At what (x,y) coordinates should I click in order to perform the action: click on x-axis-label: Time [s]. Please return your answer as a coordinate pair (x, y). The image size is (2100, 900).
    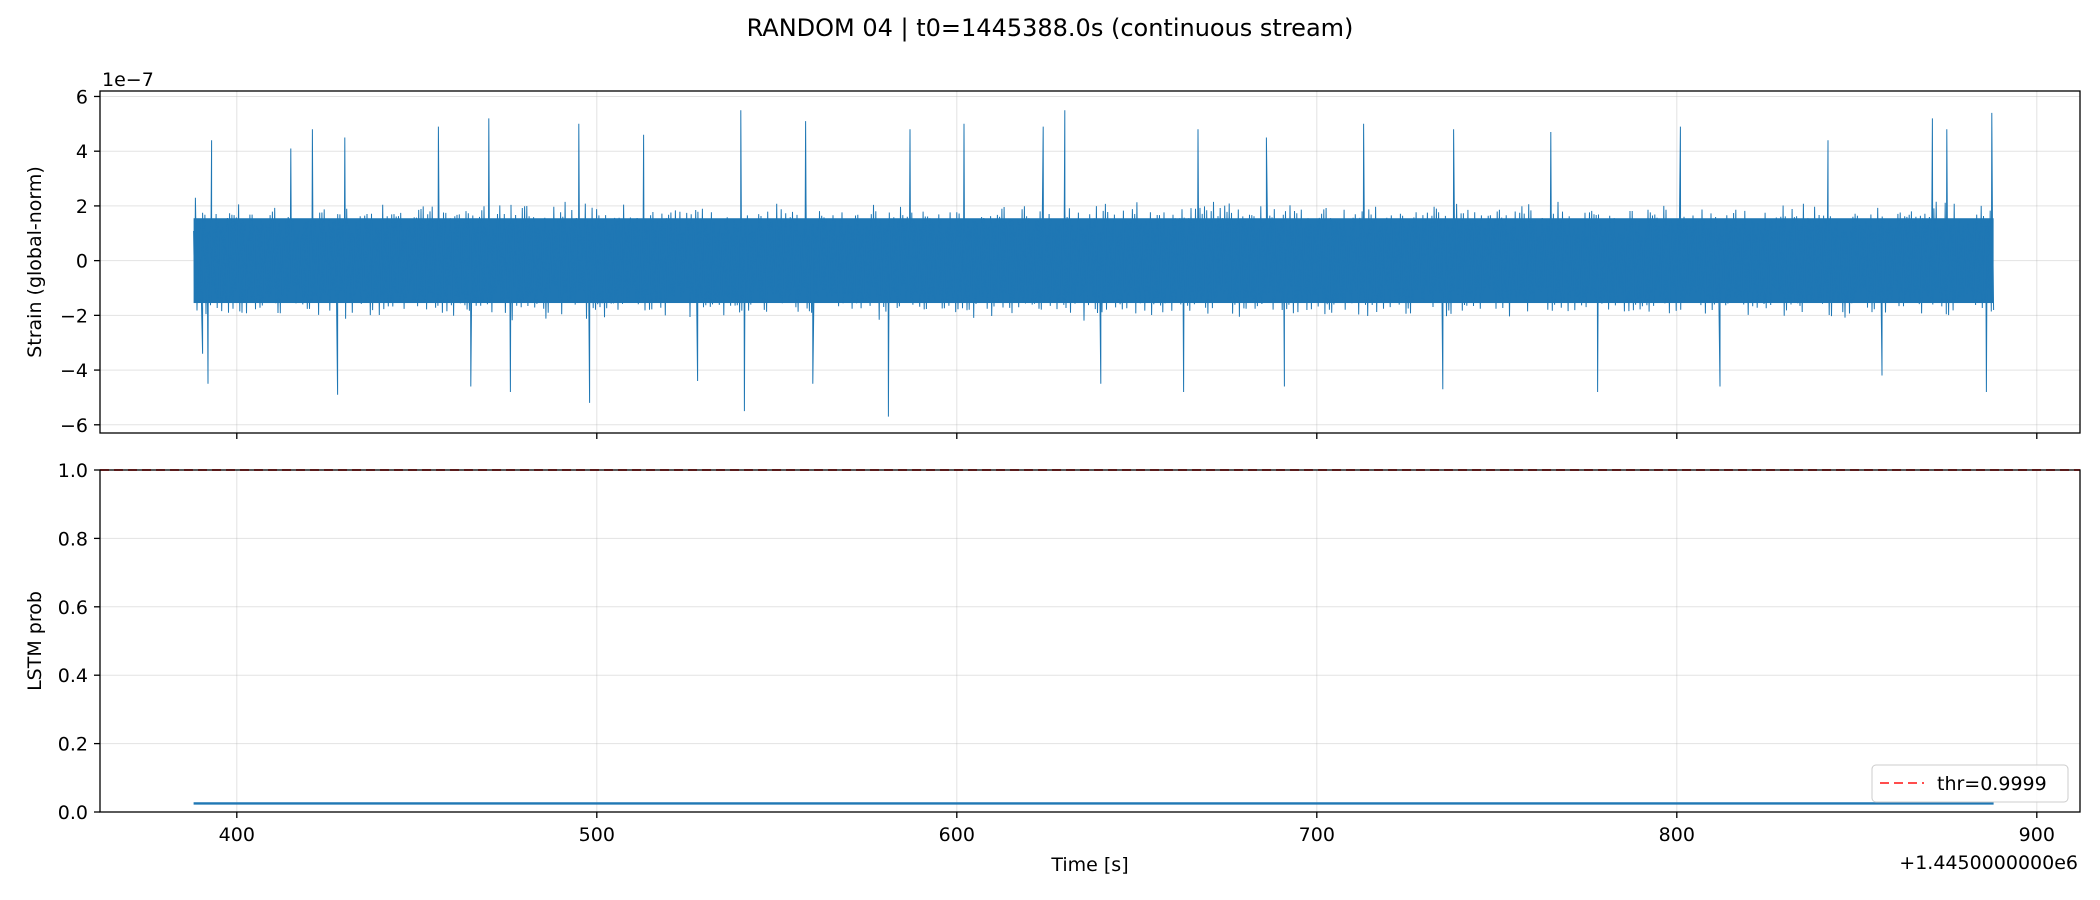
    Looking at the image, I should click on (1089, 865).